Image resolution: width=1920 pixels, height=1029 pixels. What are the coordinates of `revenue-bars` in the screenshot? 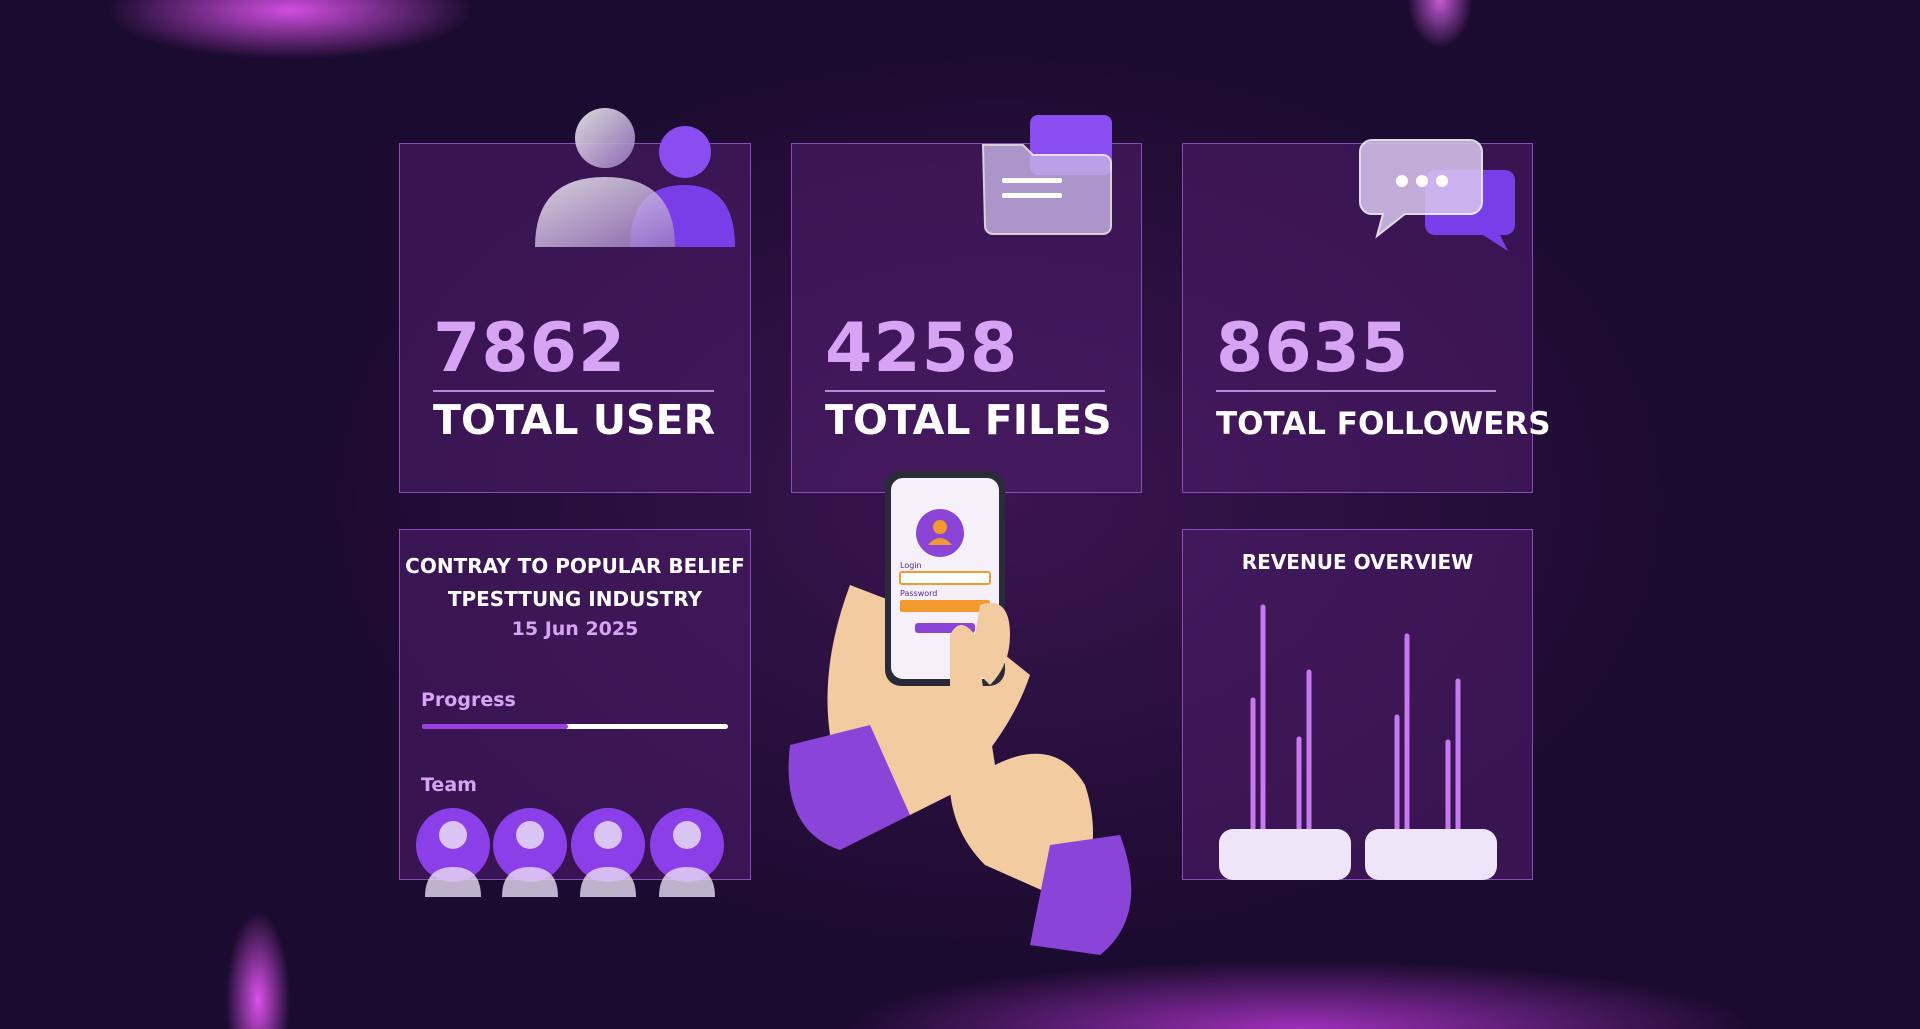 It's located at (1358, 742).